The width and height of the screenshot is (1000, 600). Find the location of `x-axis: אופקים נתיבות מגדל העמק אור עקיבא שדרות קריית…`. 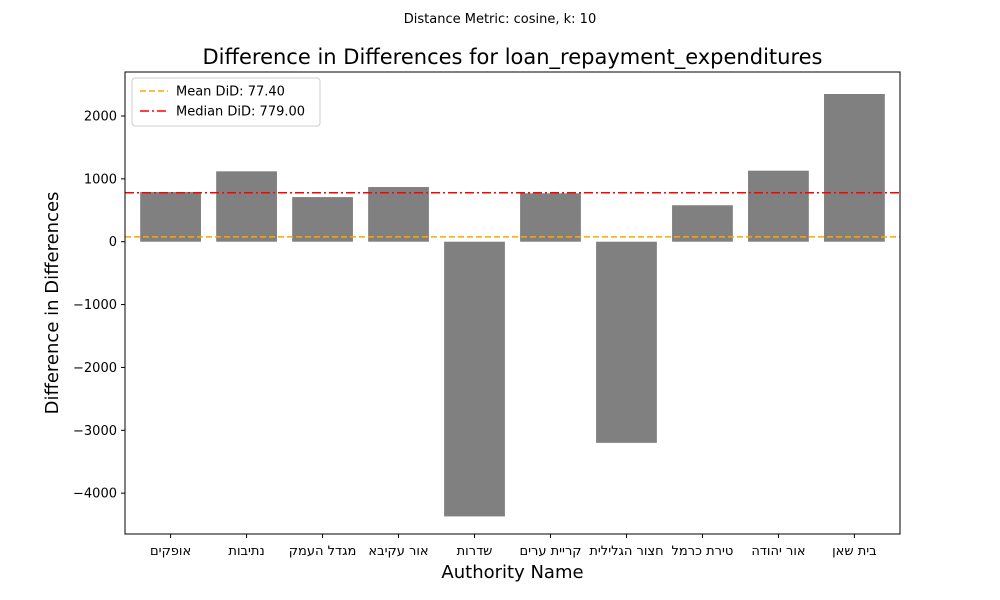

x-axis: אופקים נתיבות מגדל העמק אור עקיבא שדרות קריית… is located at coordinates (513, 546).